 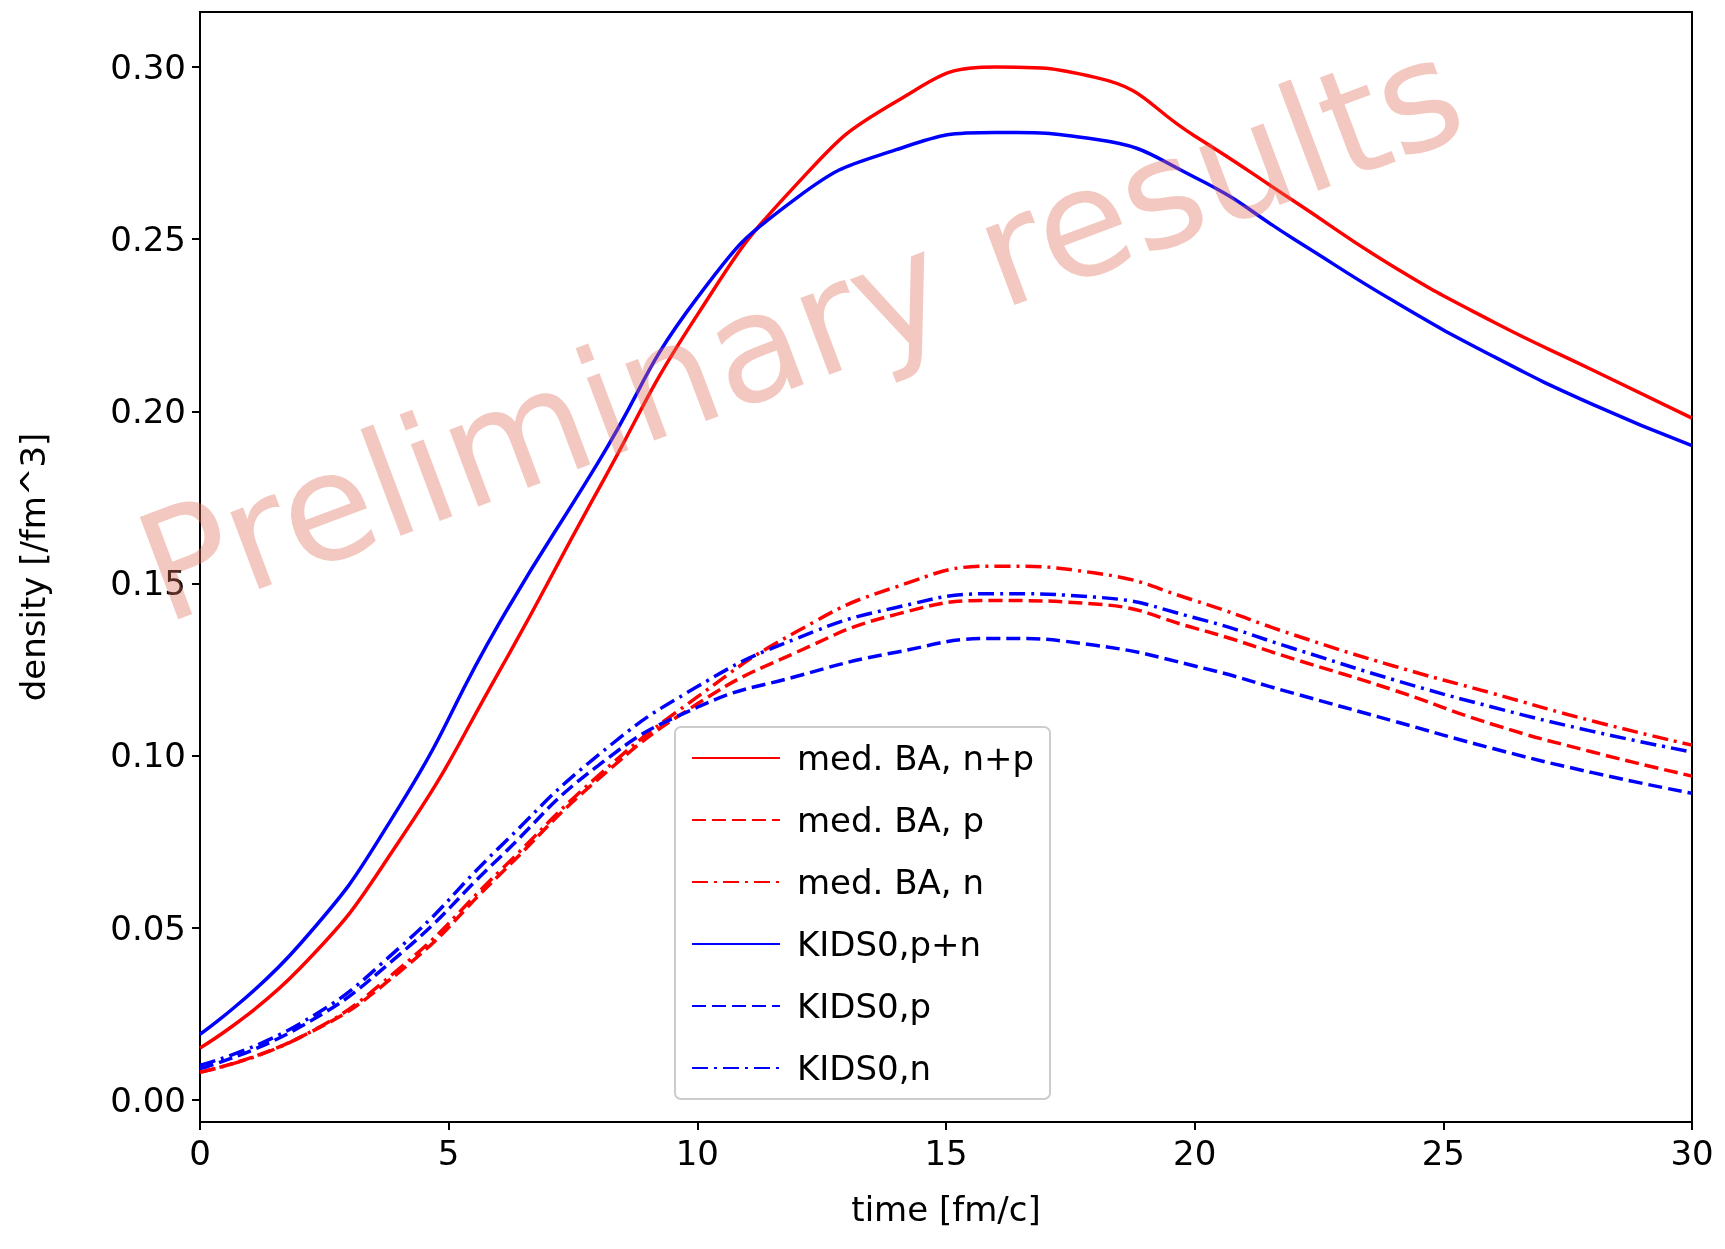 I want to click on legend-label: KIDS0,n, so click(x=864, y=1068).